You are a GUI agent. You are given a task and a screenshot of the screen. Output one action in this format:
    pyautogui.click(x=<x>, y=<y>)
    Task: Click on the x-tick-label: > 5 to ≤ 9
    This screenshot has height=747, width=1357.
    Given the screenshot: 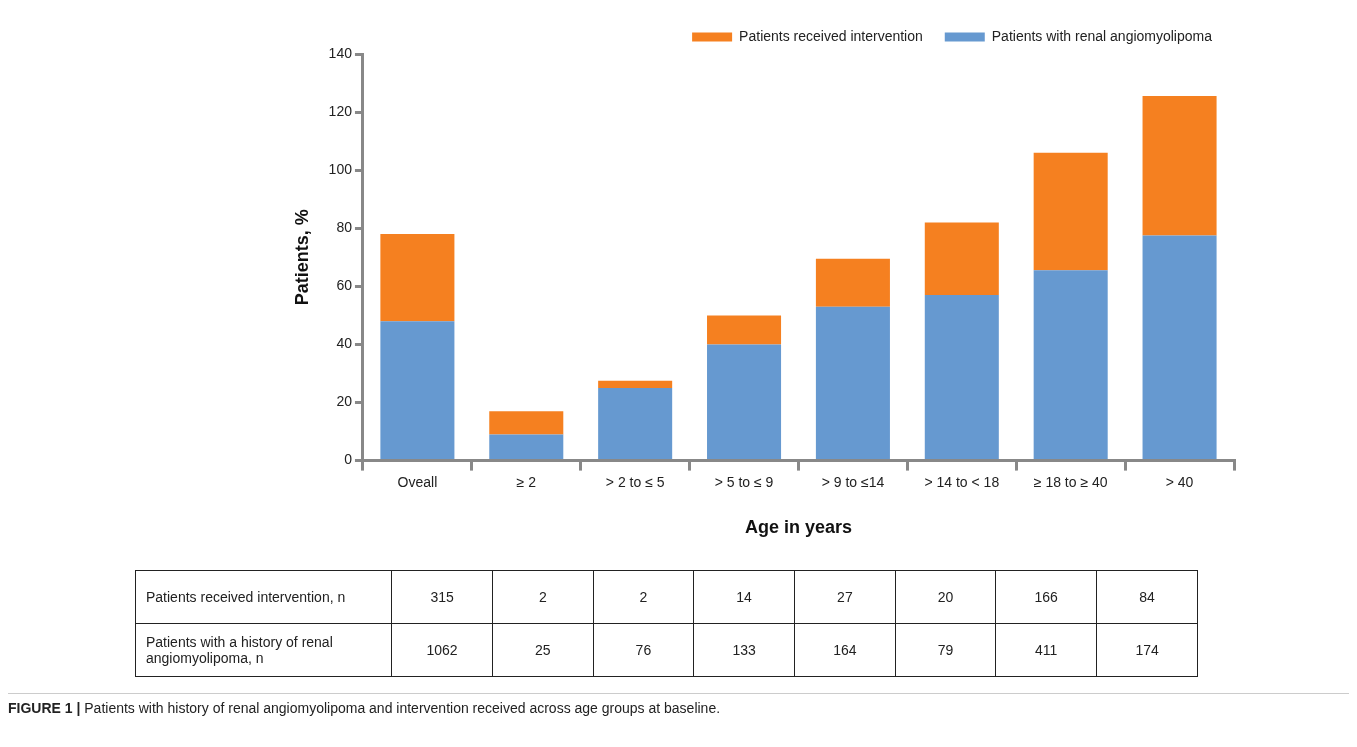 What is the action you would take?
    pyautogui.click(x=744, y=481)
    